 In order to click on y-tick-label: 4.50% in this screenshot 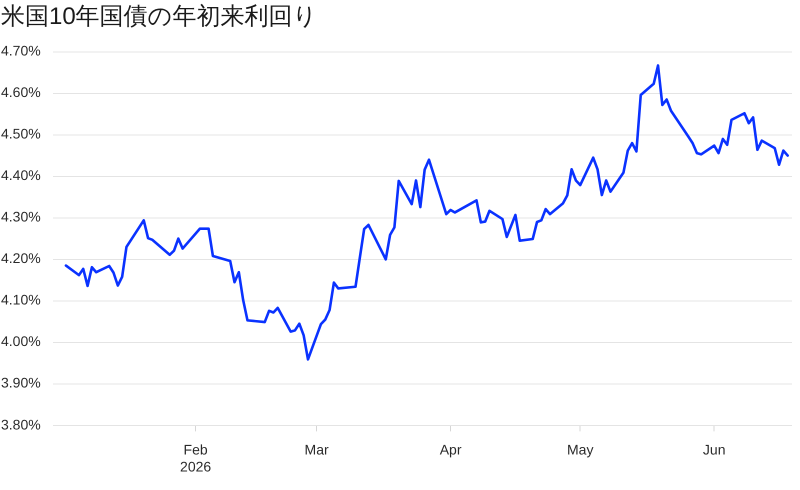, I will do `click(21, 134)`.